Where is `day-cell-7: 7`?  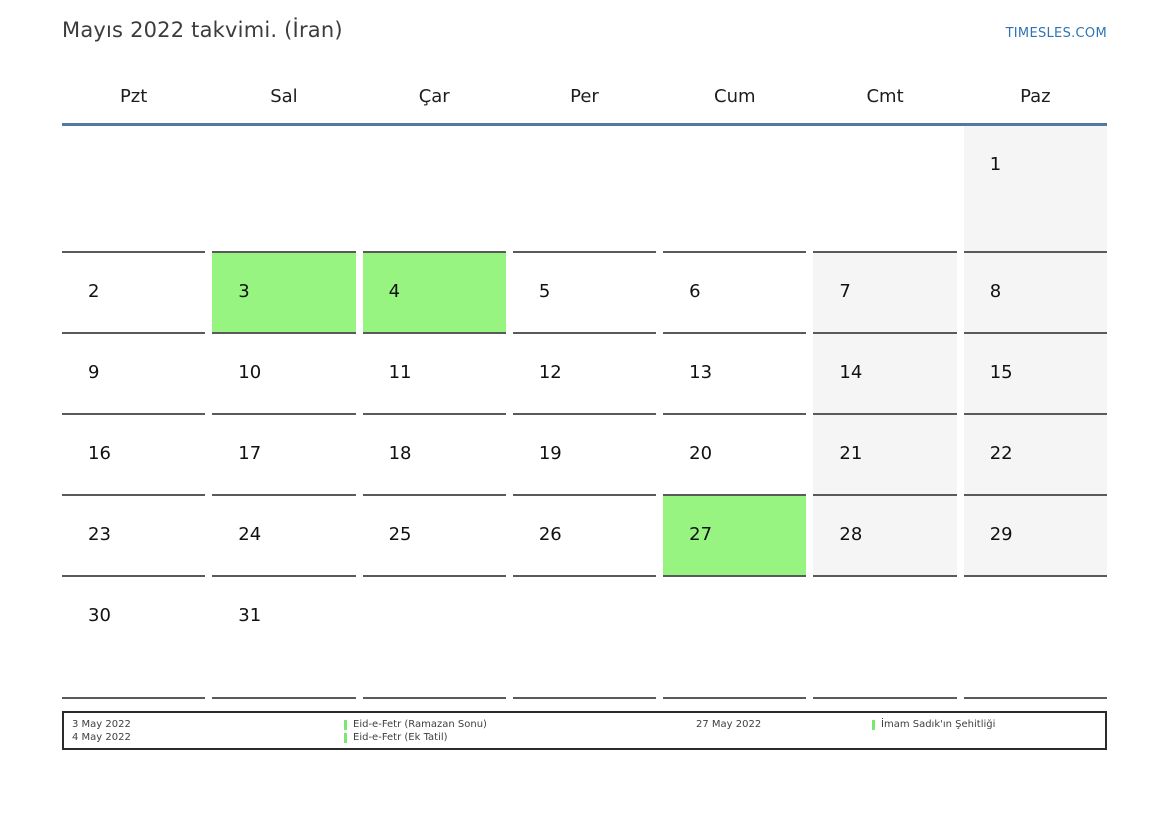
day-cell-7: 7 is located at coordinates (885, 293).